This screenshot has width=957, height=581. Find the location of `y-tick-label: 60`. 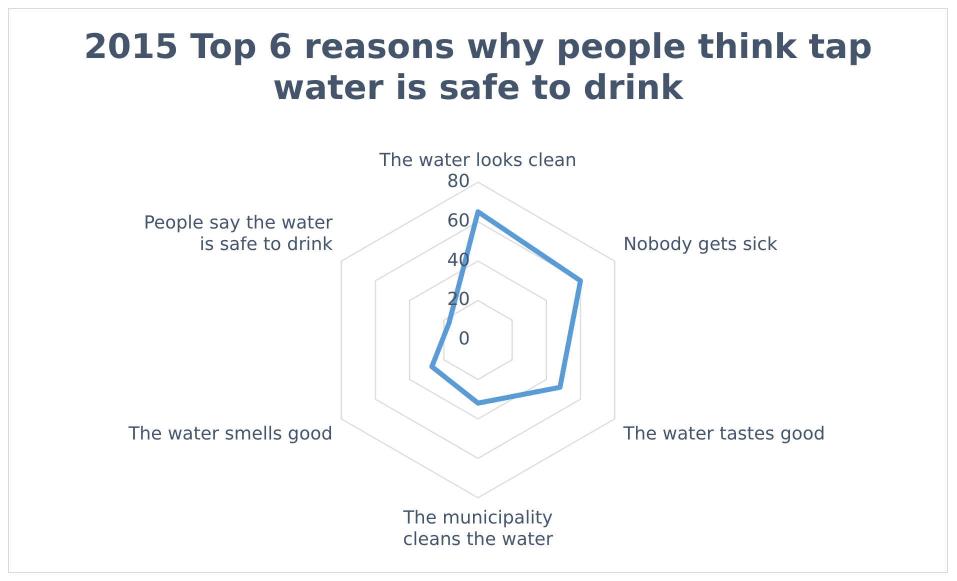

y-tick-label: 60 is located at coordinates (458, 221).